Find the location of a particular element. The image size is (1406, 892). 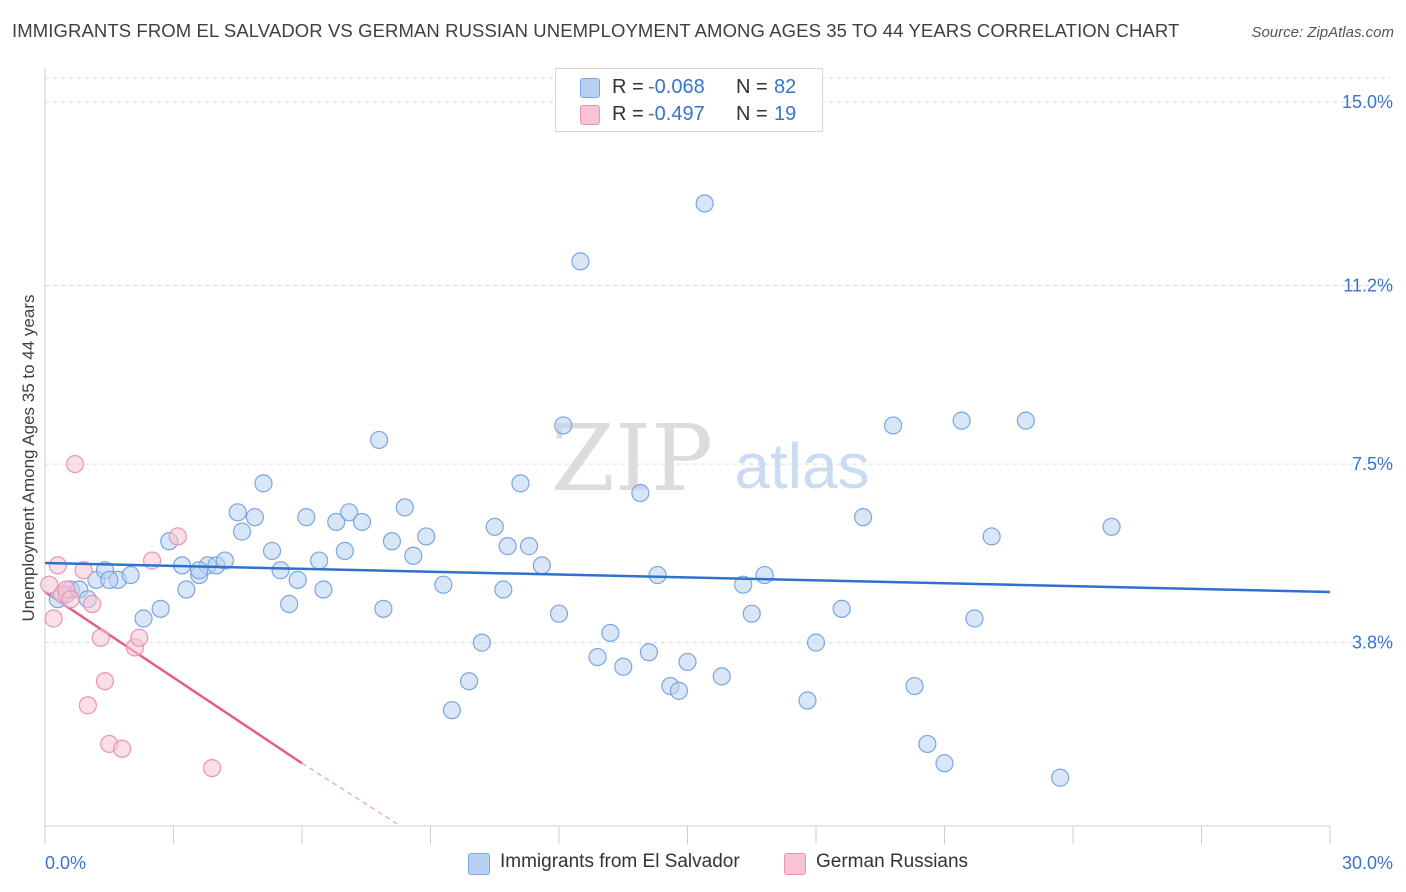

blue-trend-layer is located at coordinates (687, 577).